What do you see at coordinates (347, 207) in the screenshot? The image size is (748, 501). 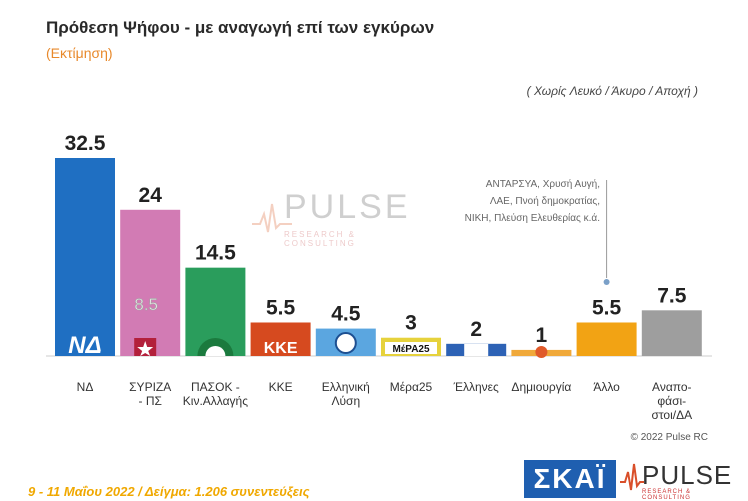 I see `watermark-word: PULSE` at bounding box center [347, 207].